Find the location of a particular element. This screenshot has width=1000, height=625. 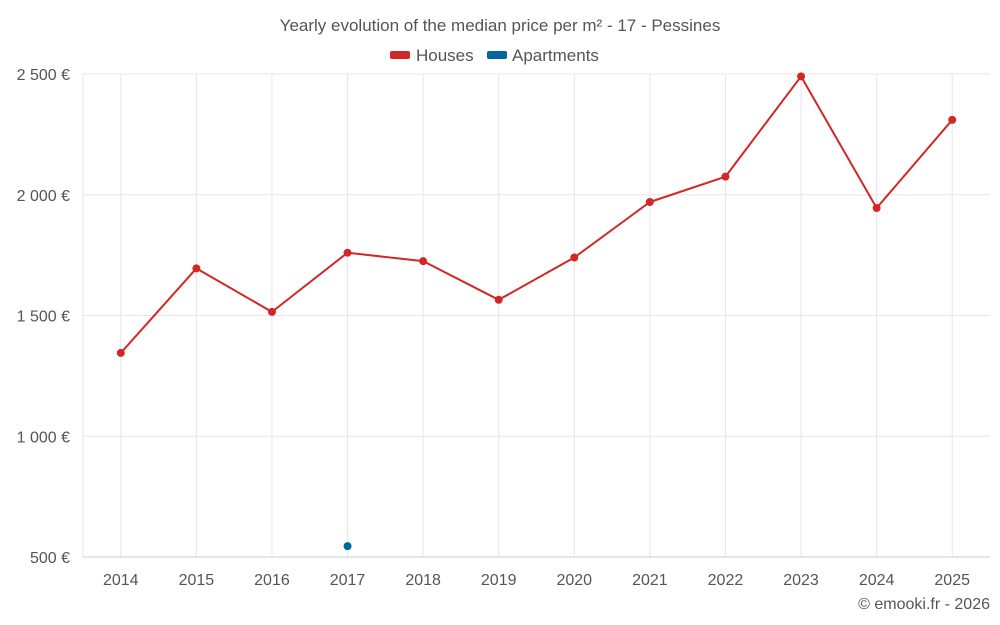

x-tick-label: 2023 is located at coordinates (801, 580).